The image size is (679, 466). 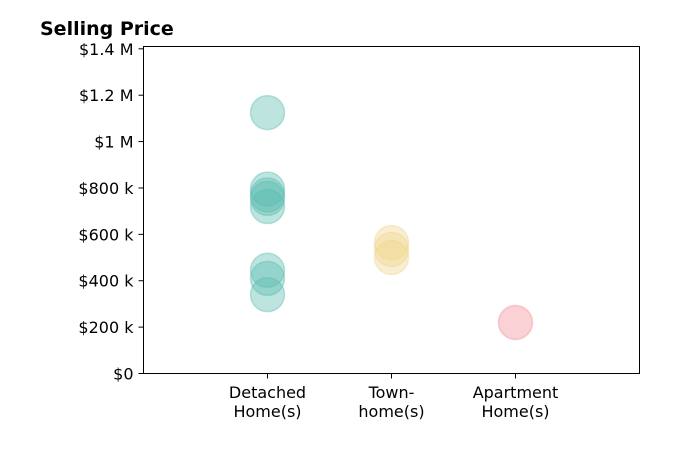 I want to click on x-tick-label: Town-, so click(x=391, y=392).